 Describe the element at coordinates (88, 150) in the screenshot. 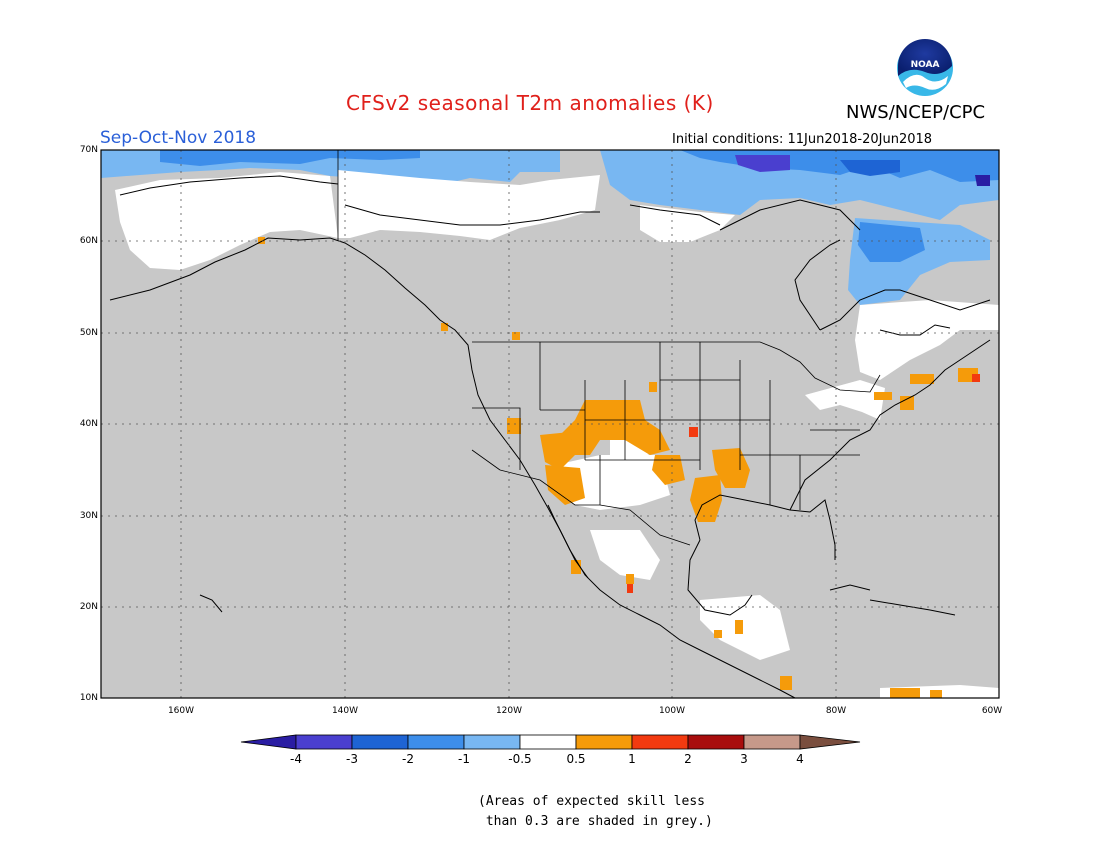

I see `lat-label: 70N` at that location.